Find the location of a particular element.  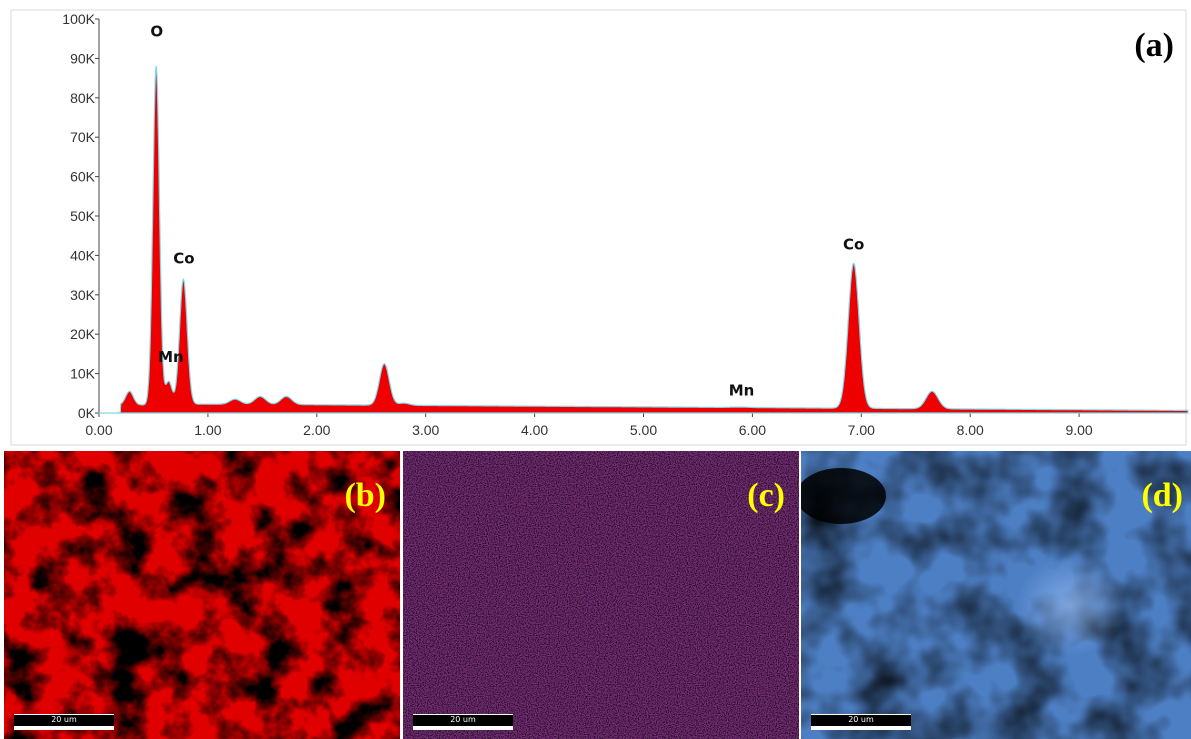

y-tick-label: 40K is located at coordinates (83, 255).